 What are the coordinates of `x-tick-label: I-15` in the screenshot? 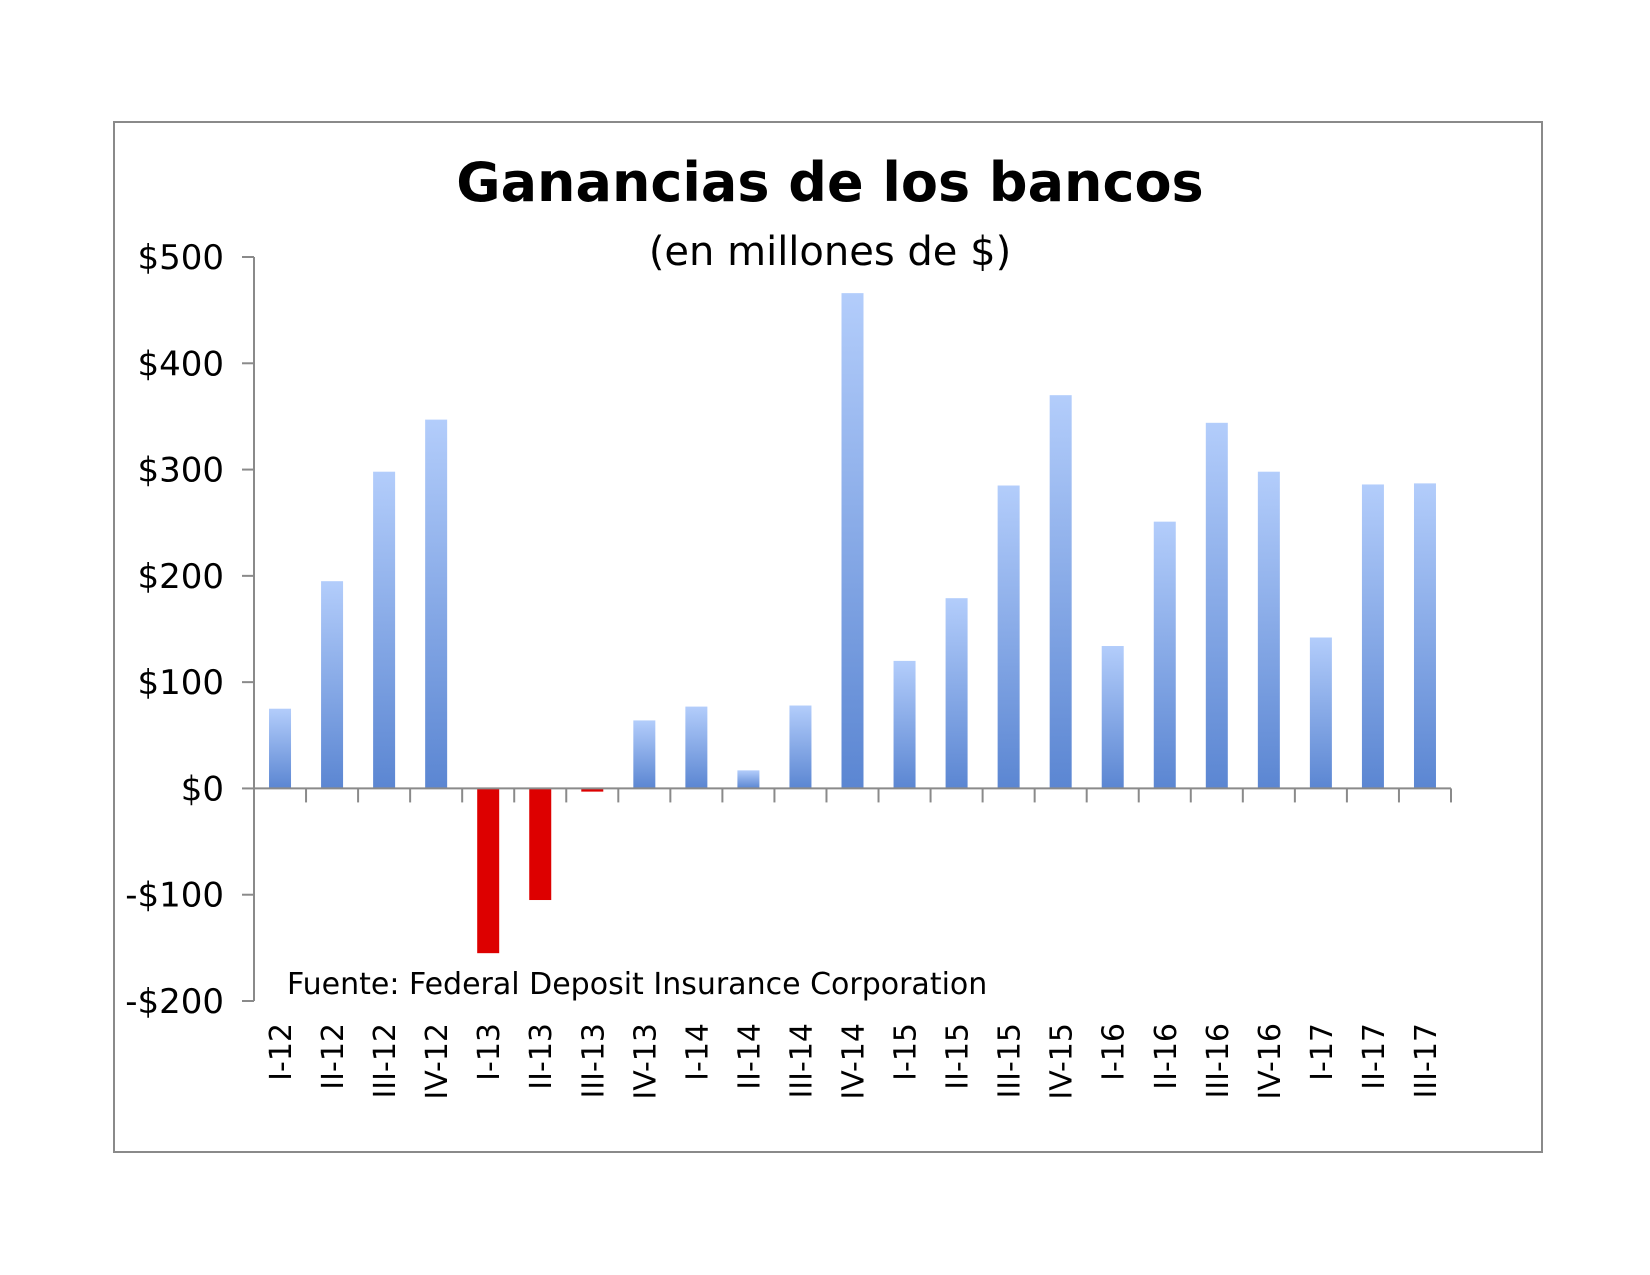 It's located at (906, 1052).